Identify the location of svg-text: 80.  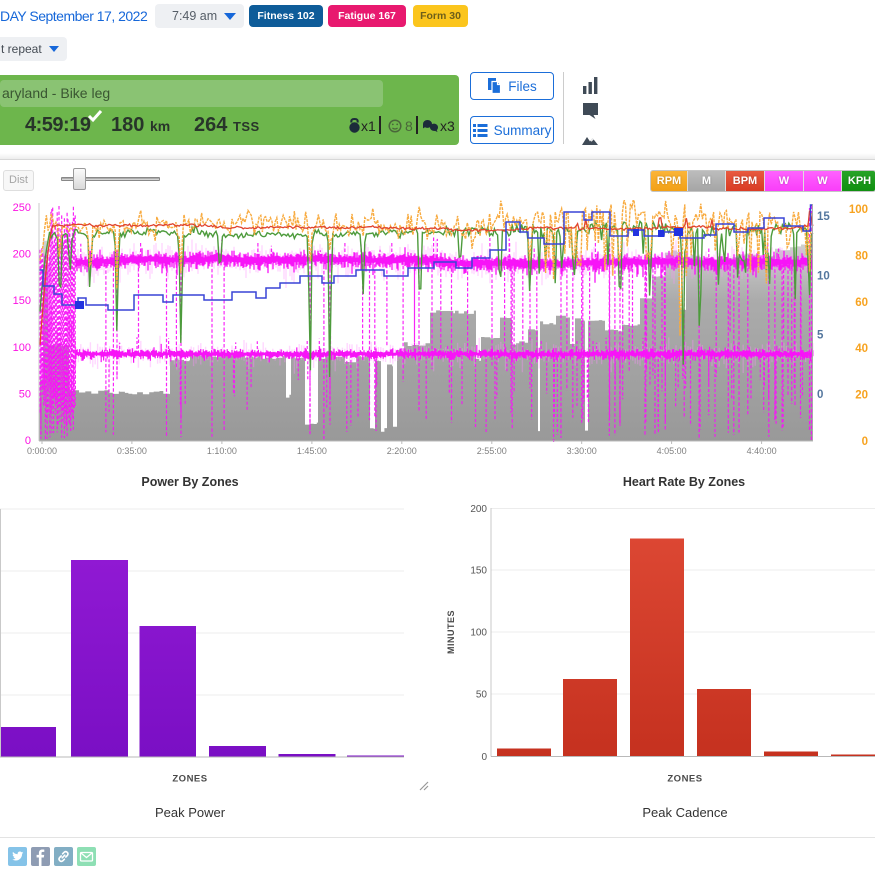
(861, 256).